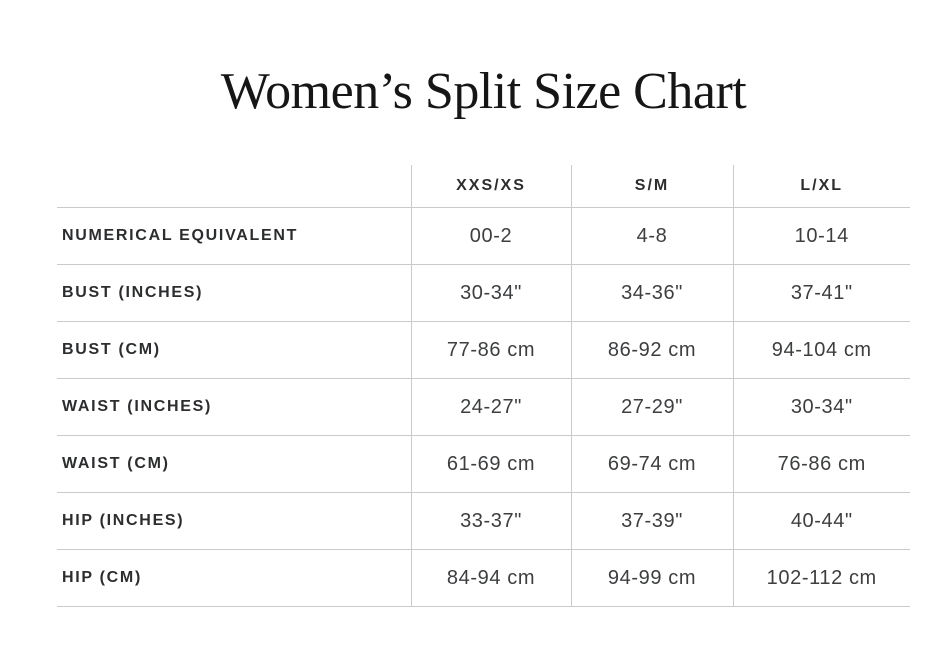 The image size is (931, 661). What do you see at coordinates (821, 578) in the screenshot?
I see `table-cell: 102-112 cm` at bounding box center [821, 578].